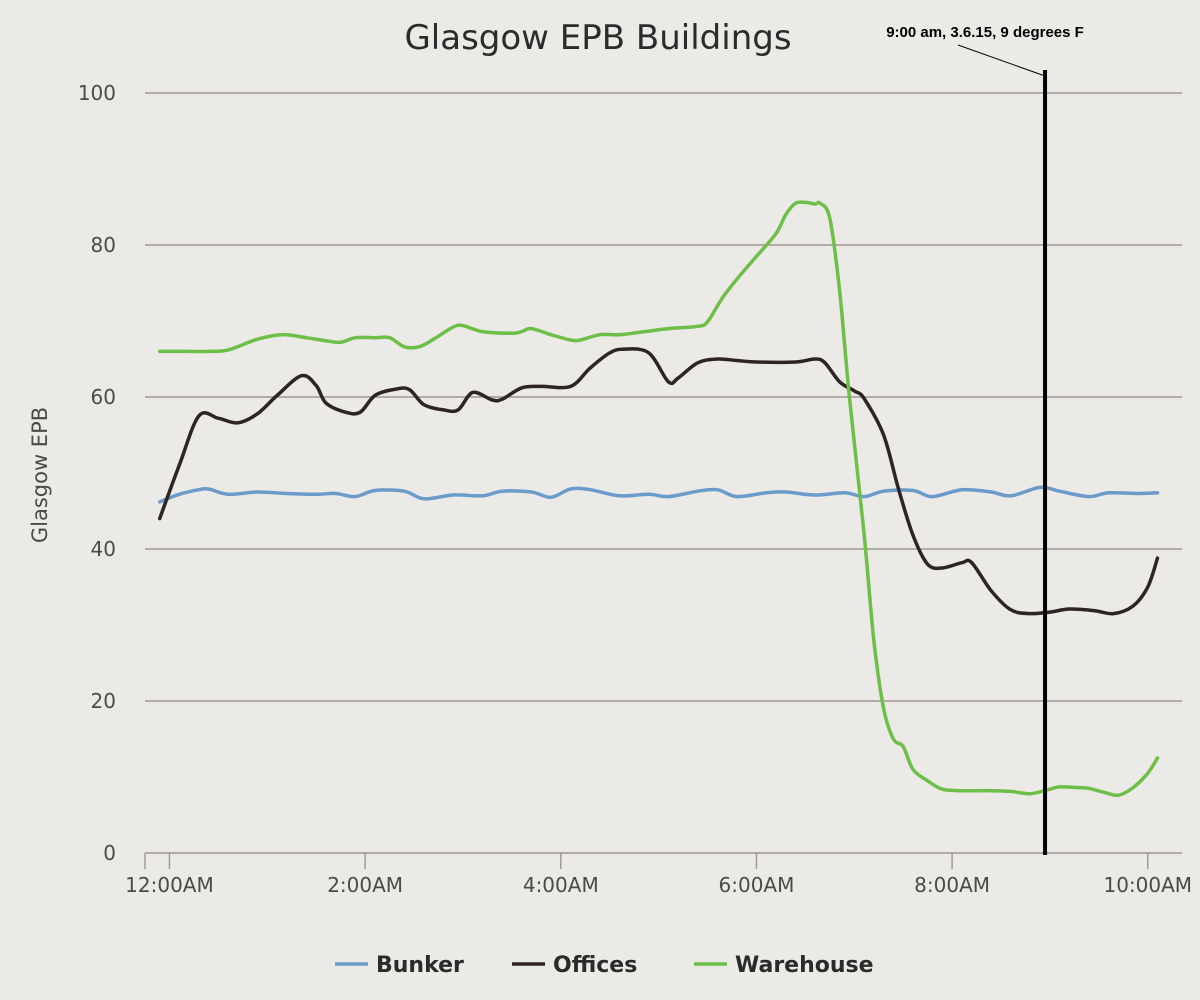 Image resolution: width=1200 pixels, height=1000 pixels. I want to click on x-tick-label: 8:00AM, so click(952, 885).